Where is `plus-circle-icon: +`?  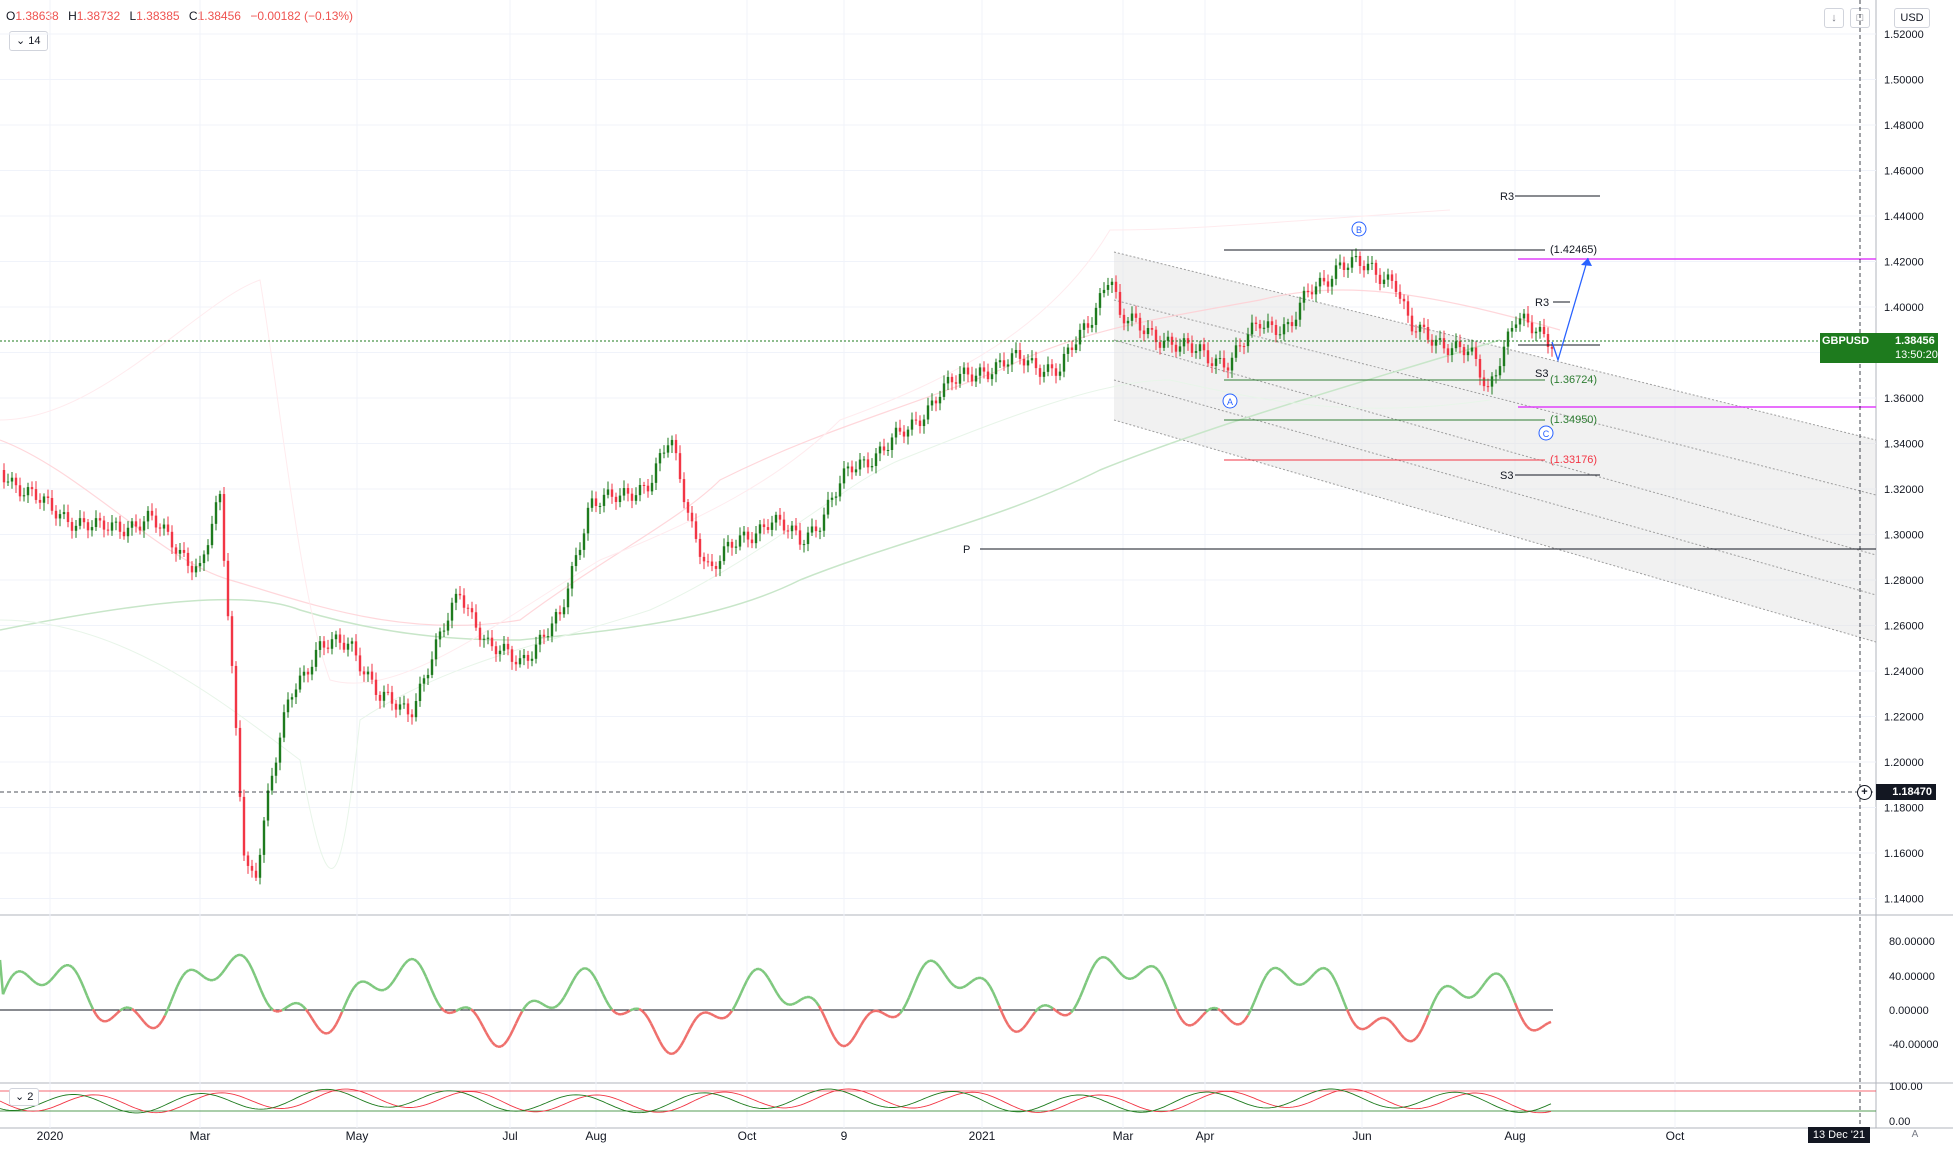 plus-circle-icon: + is located at coordinates (1864, 792).